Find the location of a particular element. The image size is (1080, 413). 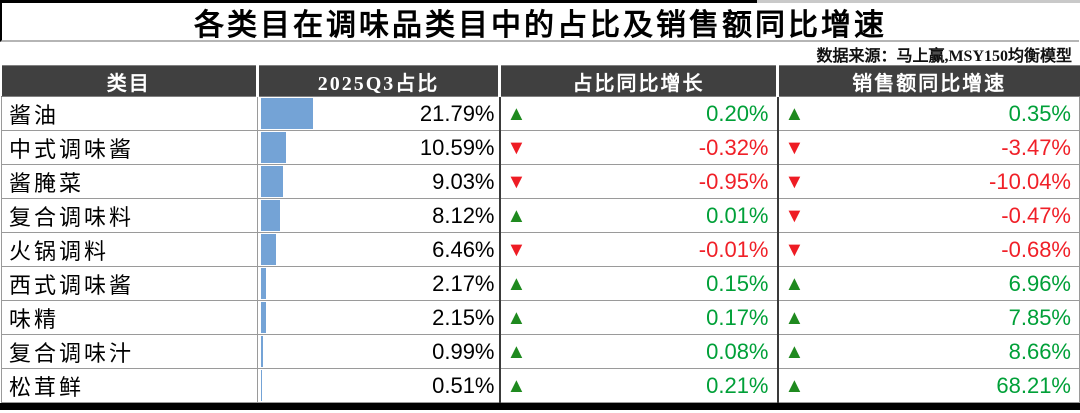

share-growth-value: -0.32% is located at coordinates (733, 147).